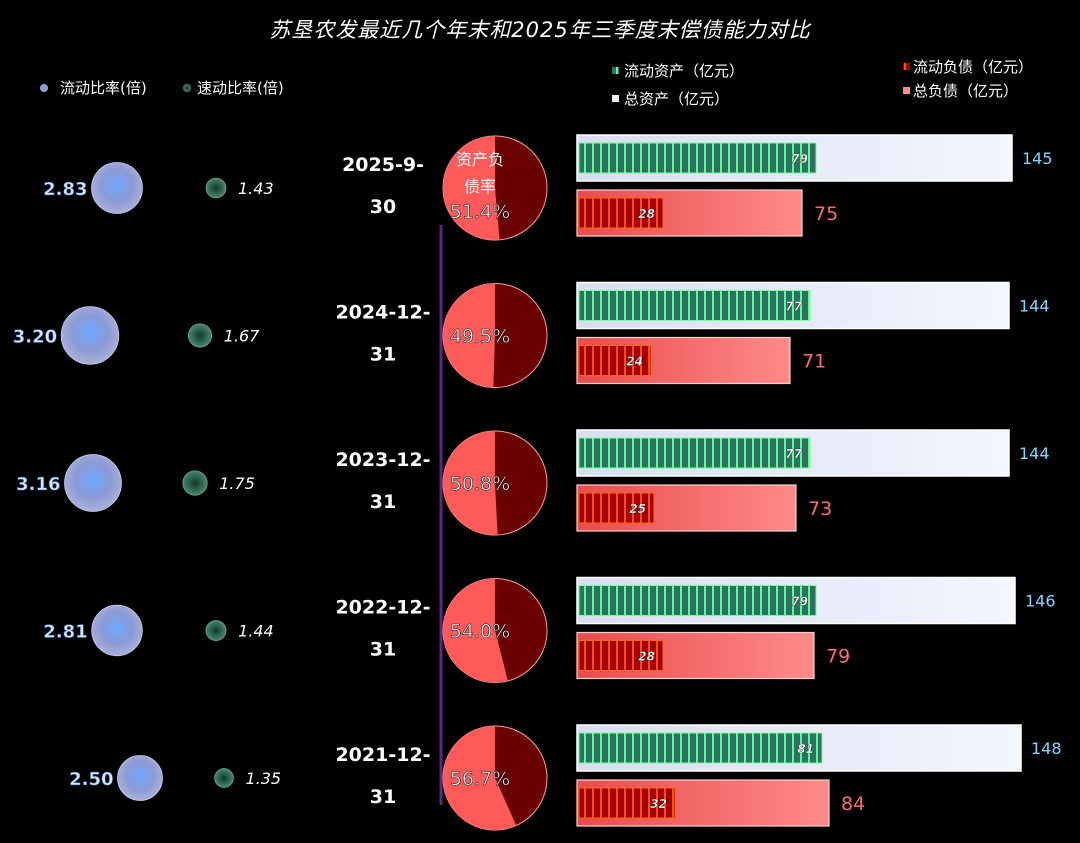 The height and width of the screenshot is (843, 1080). Describe the element at coordinates (480, 159) in the screenshot. I see `debt-ratio-caption-line1: 资产负` at that location.